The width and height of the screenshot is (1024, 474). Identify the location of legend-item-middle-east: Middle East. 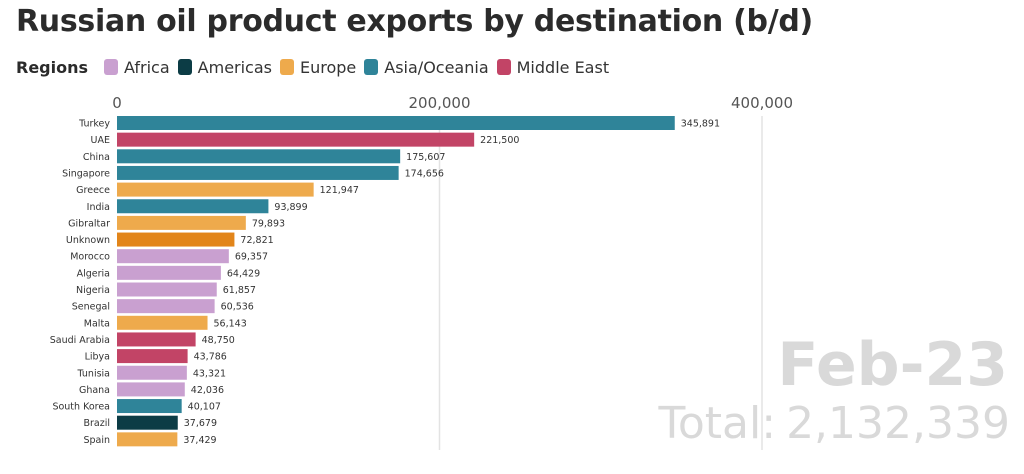
(553, 67).